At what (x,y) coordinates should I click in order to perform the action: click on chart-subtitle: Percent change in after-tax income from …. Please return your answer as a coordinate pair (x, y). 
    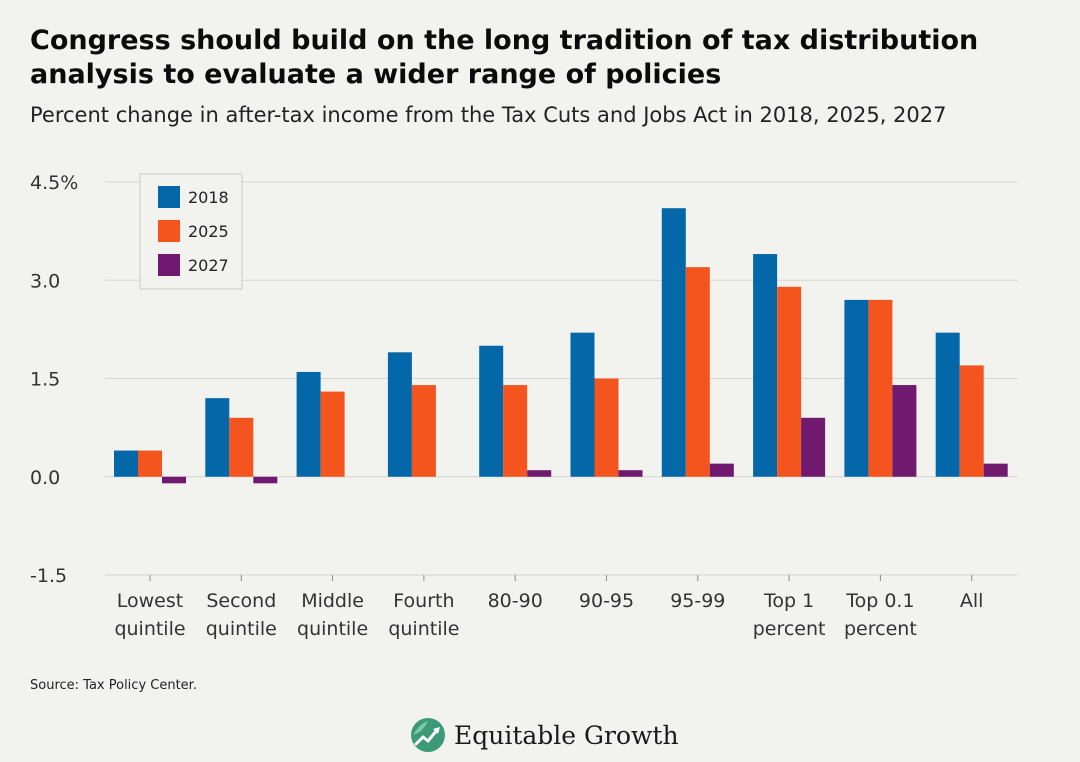
    Looking at the image, I should click on (488, 115).